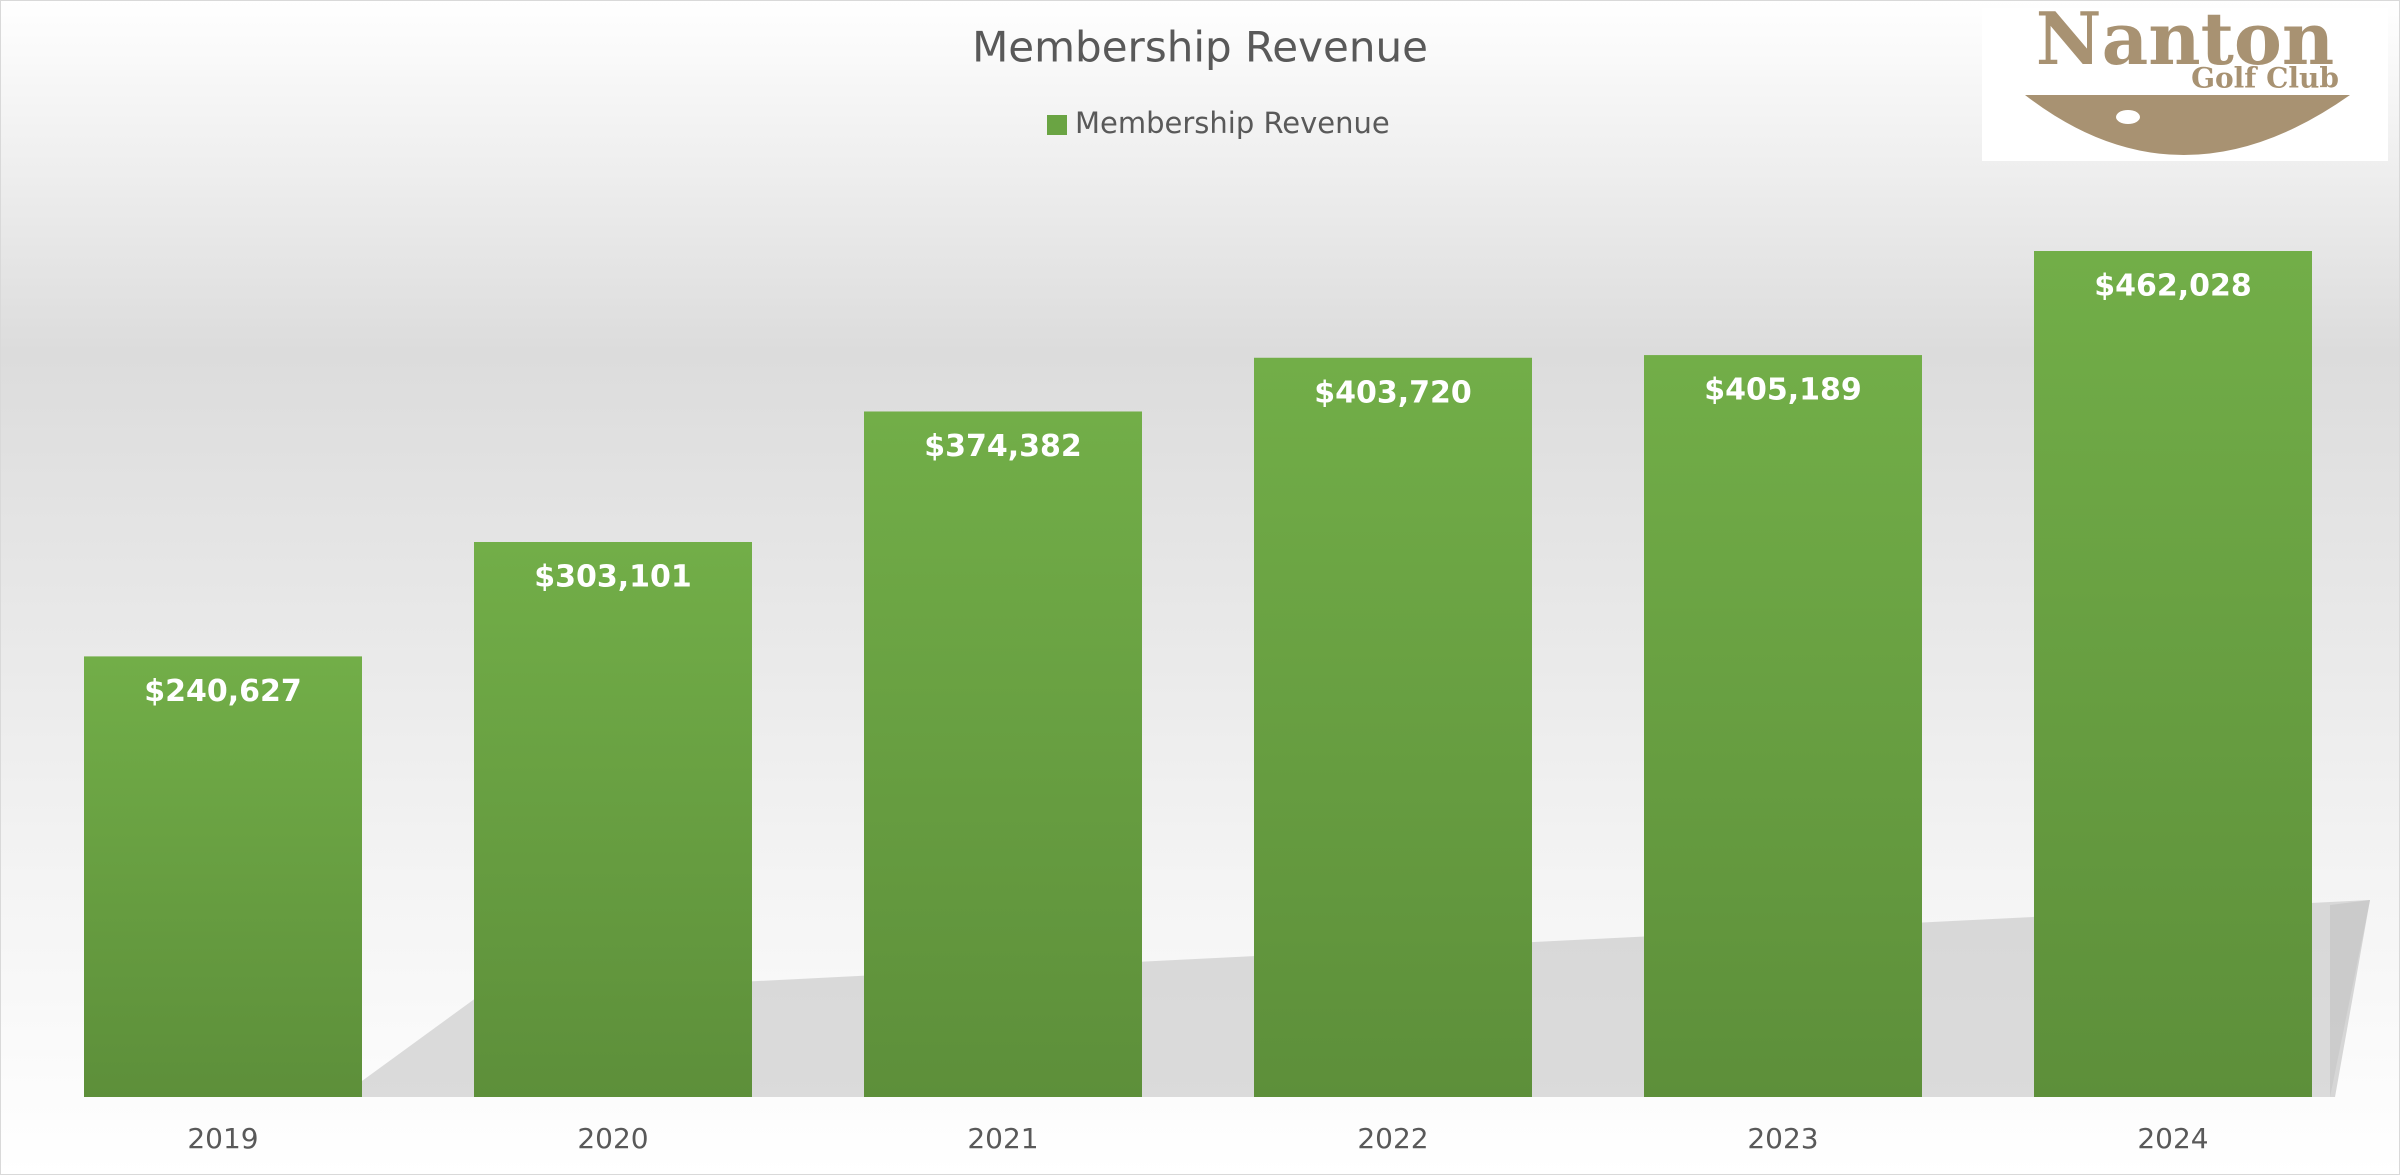 The image size is (2400, 1175). I want to click on data-label: $303,101, so click(613, 577).